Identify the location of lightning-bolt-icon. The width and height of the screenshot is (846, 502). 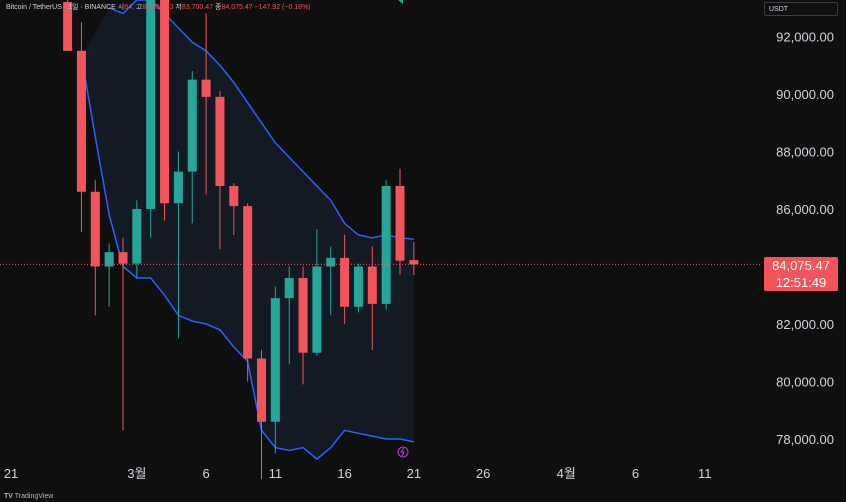
(402, 452).